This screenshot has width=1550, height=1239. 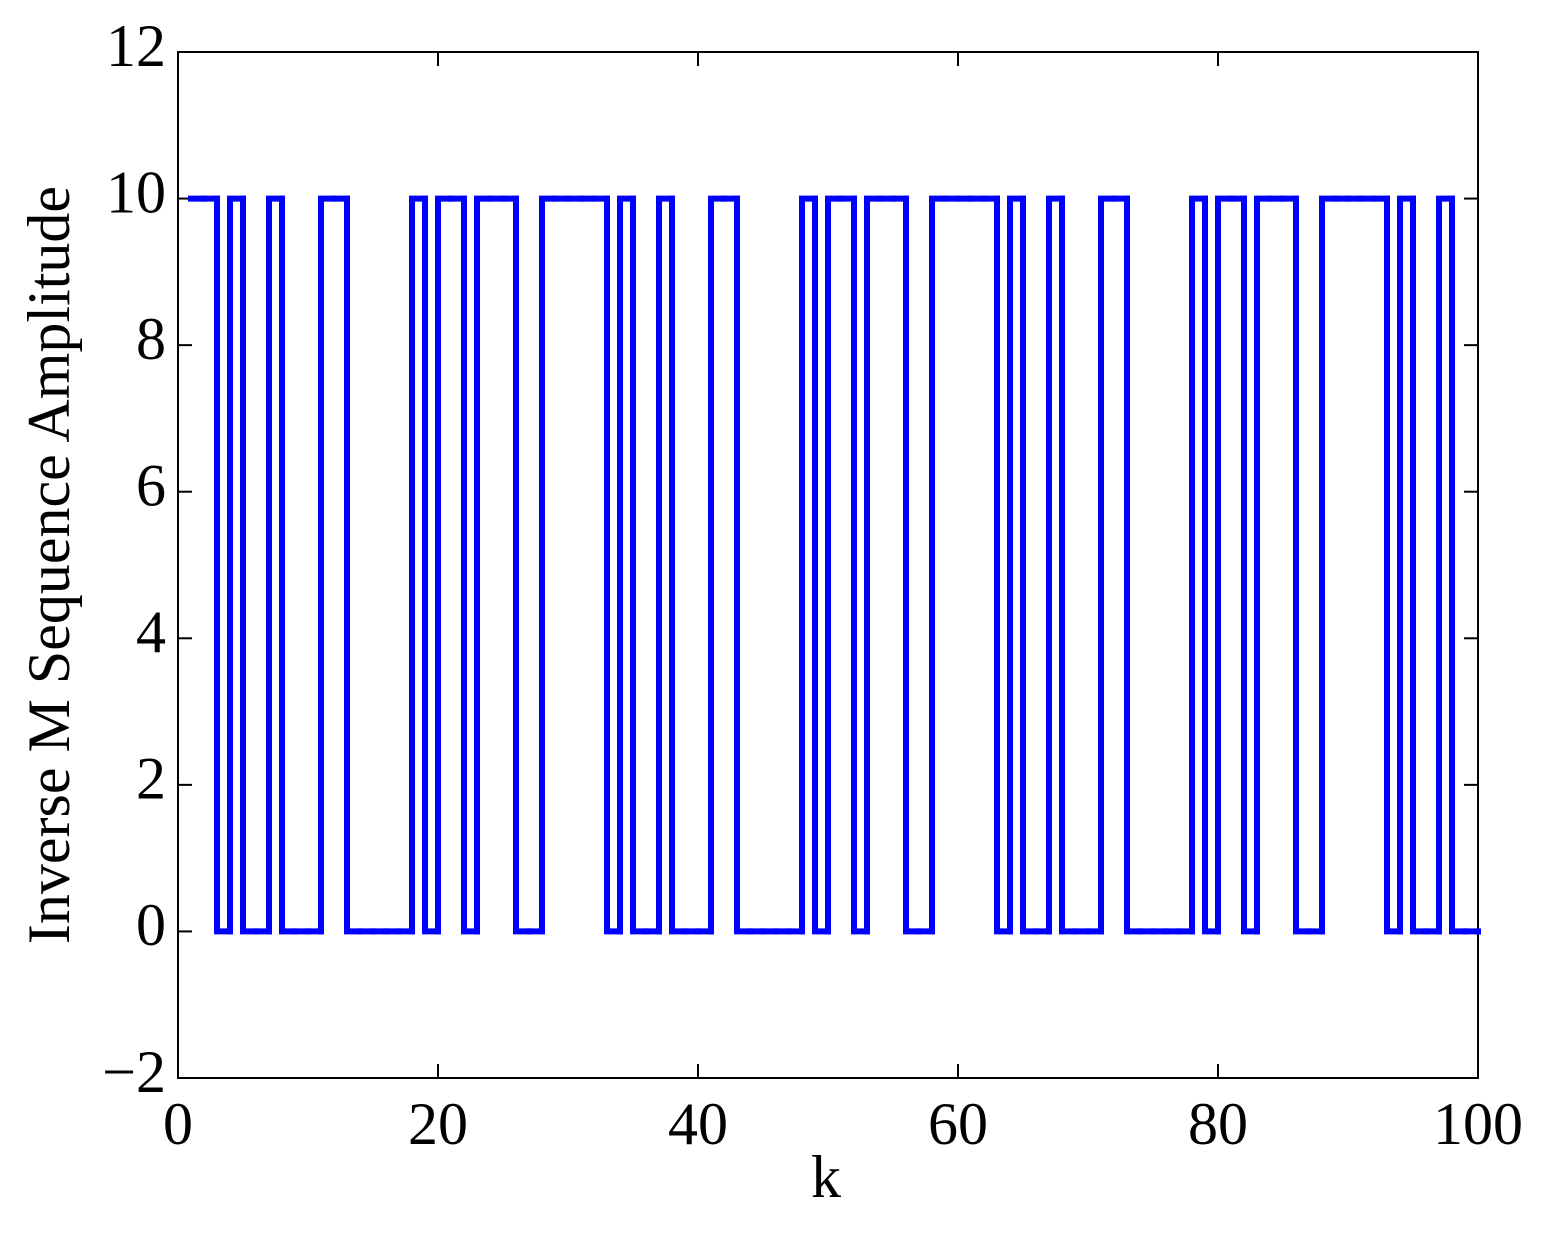 I want to click on y-tick-label: −2, so click(x=134, y=1072).